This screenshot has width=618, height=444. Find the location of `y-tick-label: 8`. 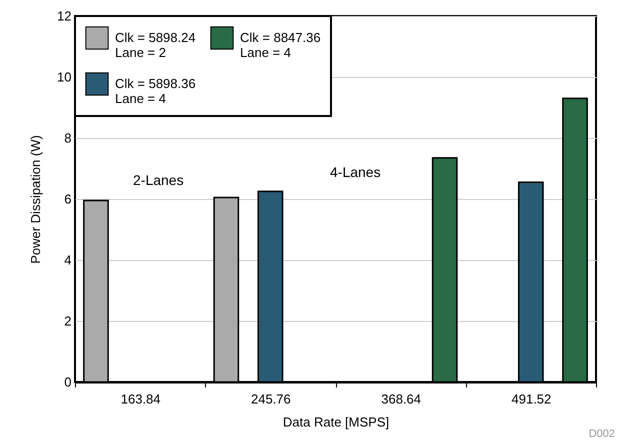

y-tick-label: 8 is located at coordinates (68, 138).